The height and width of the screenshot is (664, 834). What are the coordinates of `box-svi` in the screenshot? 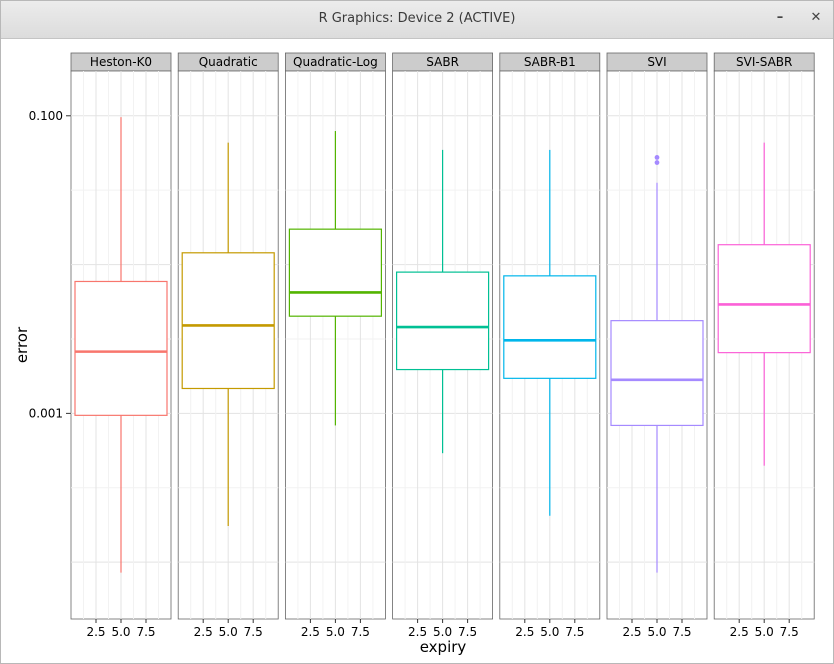 It's located at (657, 373).